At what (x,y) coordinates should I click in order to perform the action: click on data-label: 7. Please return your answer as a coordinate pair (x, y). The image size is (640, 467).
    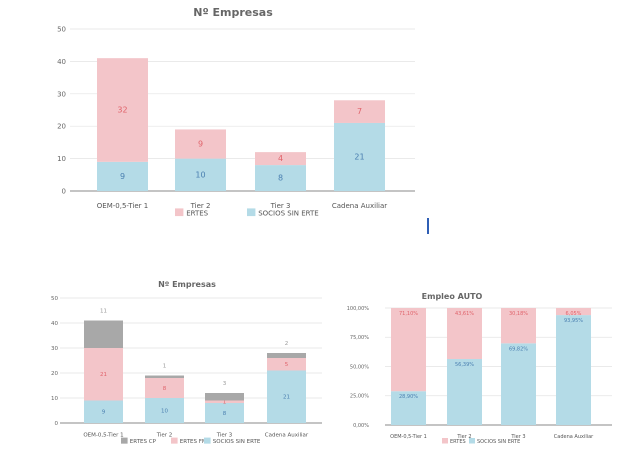
    Looking at the image, I should click on (359, 111).